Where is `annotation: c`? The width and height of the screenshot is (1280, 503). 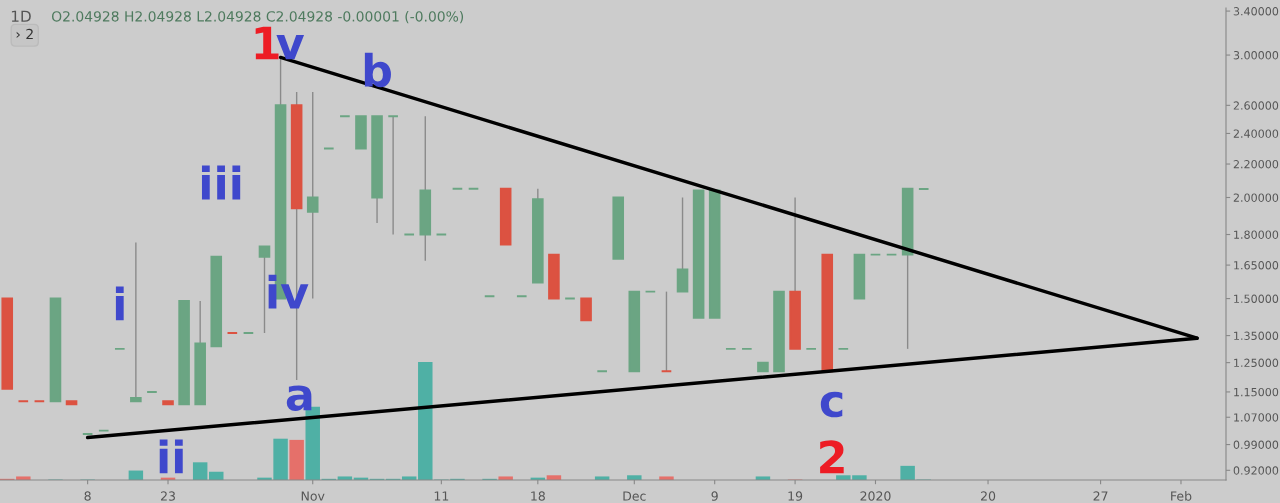
annotation: c is located at coordinates (831, 404).